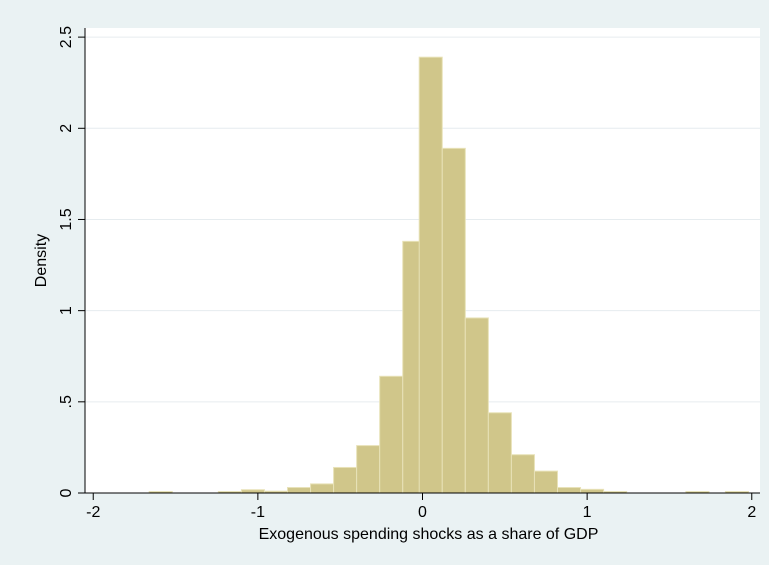 The width and height of the screenshot is (769, 565). What do you see at coordinates (41, 260) in the screenshot?
I see `y-axis-title: Density` at bounding box center [41, 260].